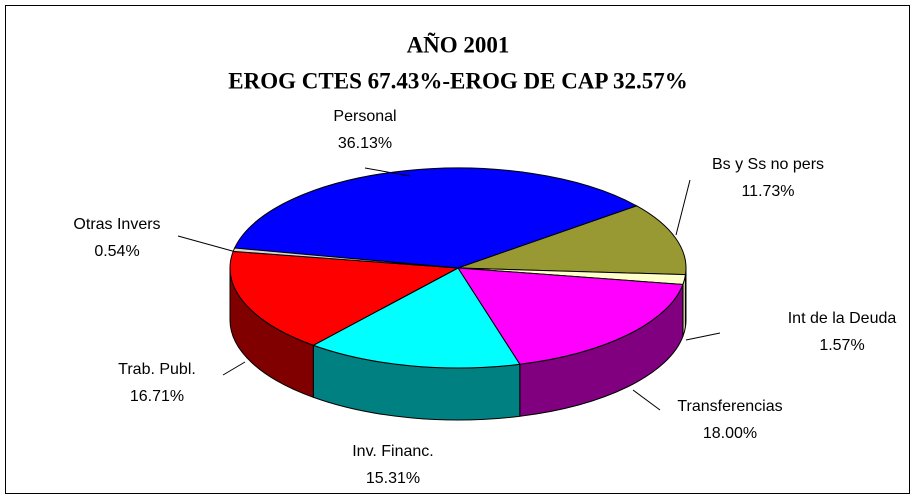 The image size is (916, 500). What do you see at coordinates (393, 478) in the screenshot?
I see `slice-value-label: 15.31%` at bounding box center [393, 478].